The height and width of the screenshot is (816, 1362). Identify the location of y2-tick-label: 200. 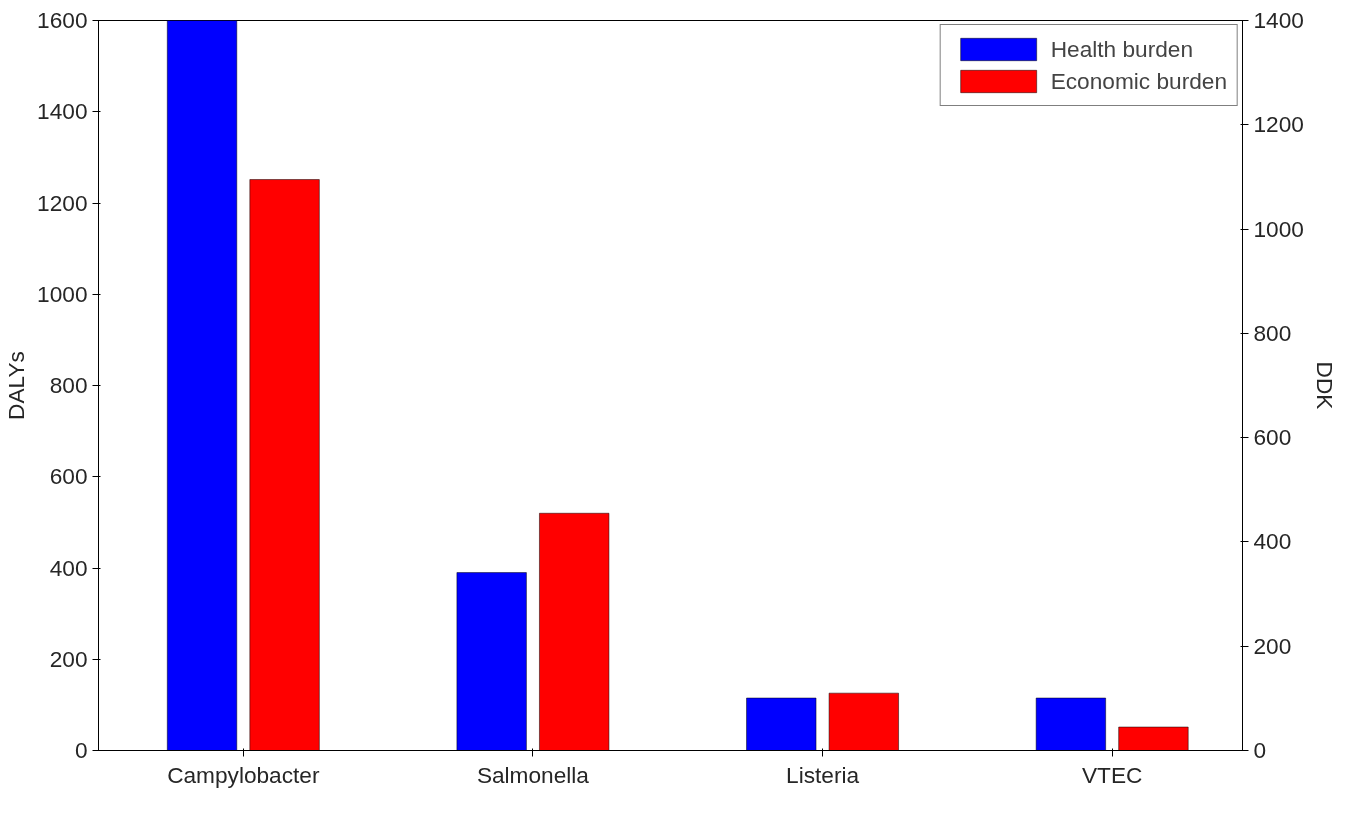
(1272, 645).